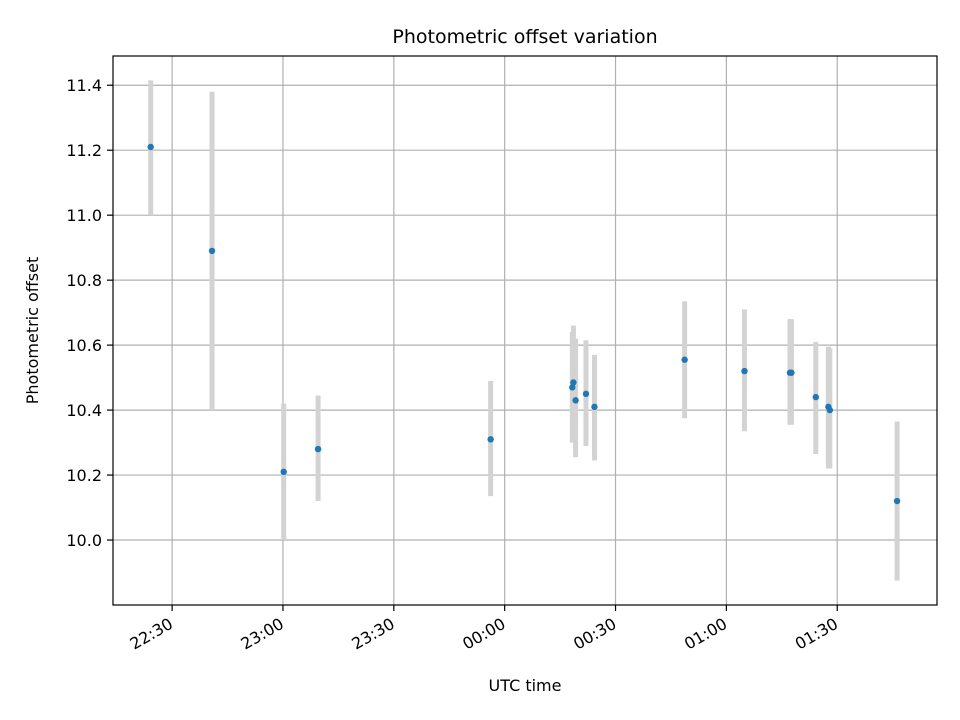 The image size is (960, 720). What do you see at coordinates (262, 634) in the screenshot?
I see `x-tick-label: 23:00` at bounding box center [262, 634].